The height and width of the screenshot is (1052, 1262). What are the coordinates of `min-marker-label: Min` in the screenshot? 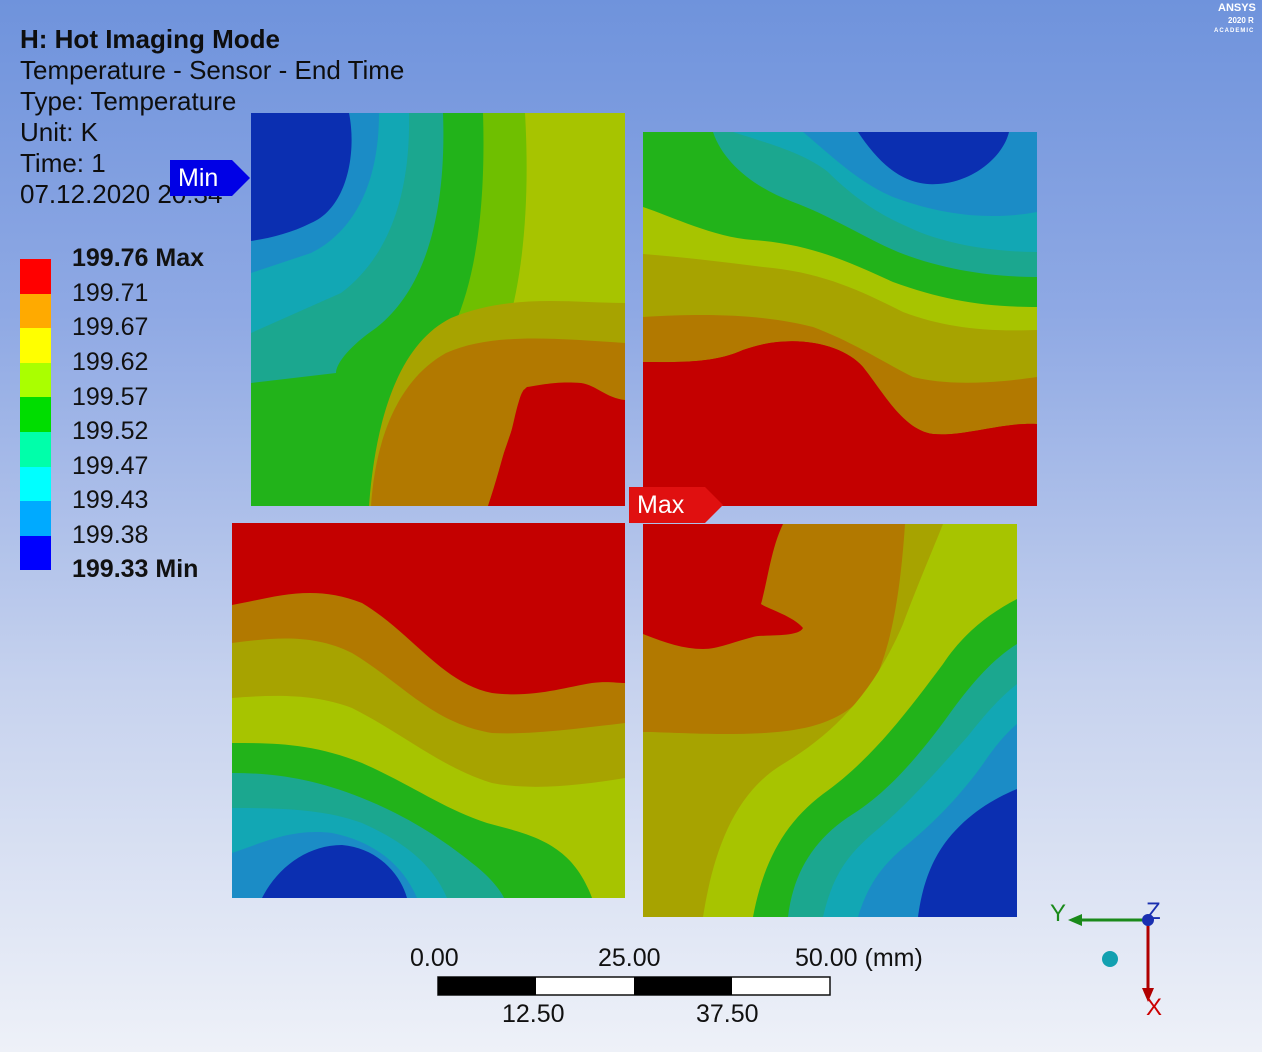 It's located at (198, 178).